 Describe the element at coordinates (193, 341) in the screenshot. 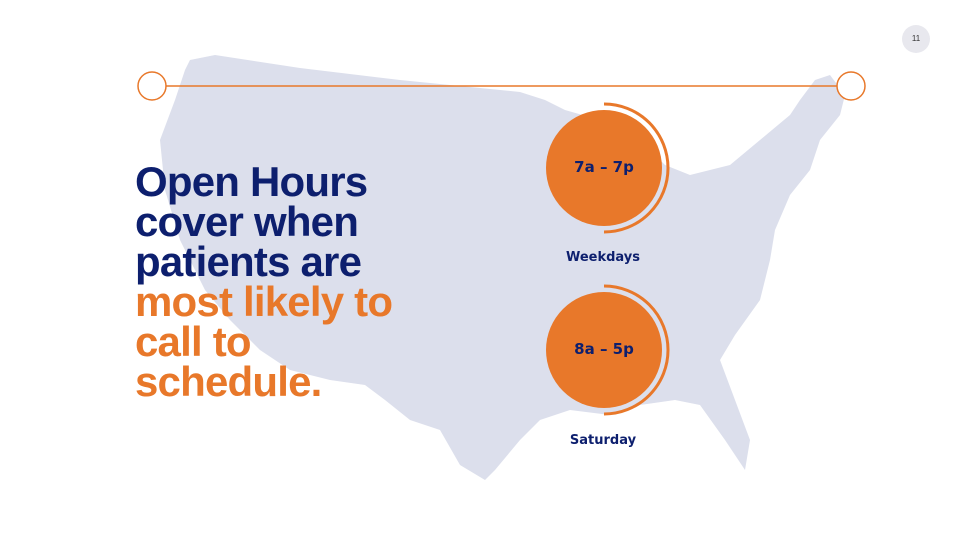

I see `headline-highlight: call to` at that location.